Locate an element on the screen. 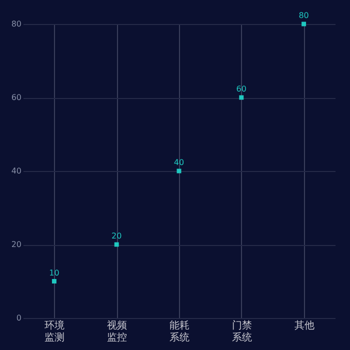 The width and height of the screenshot is (350, 350). data-label: 60 is located at coordinates (241, 89).